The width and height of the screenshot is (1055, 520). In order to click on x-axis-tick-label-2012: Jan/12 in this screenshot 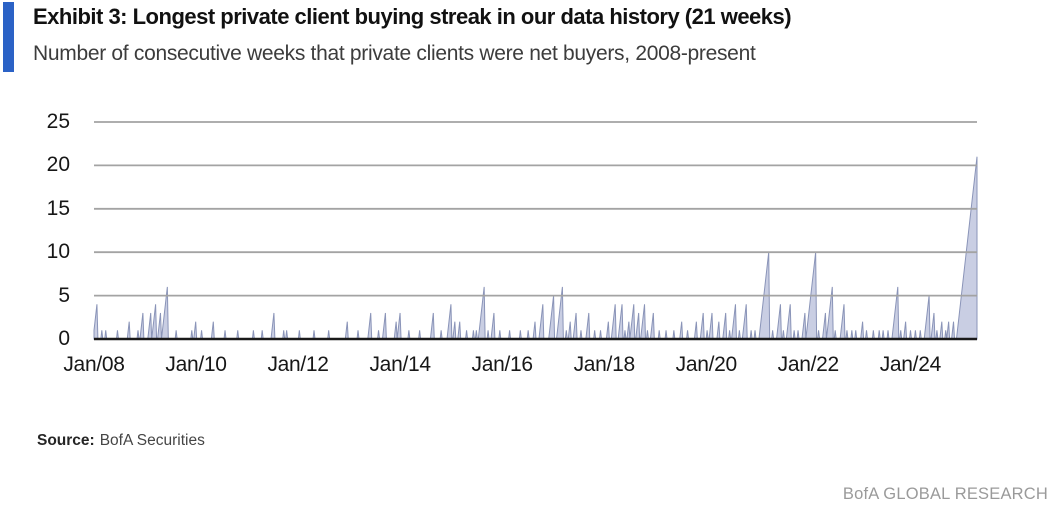, I will do `click(298, 364)`.